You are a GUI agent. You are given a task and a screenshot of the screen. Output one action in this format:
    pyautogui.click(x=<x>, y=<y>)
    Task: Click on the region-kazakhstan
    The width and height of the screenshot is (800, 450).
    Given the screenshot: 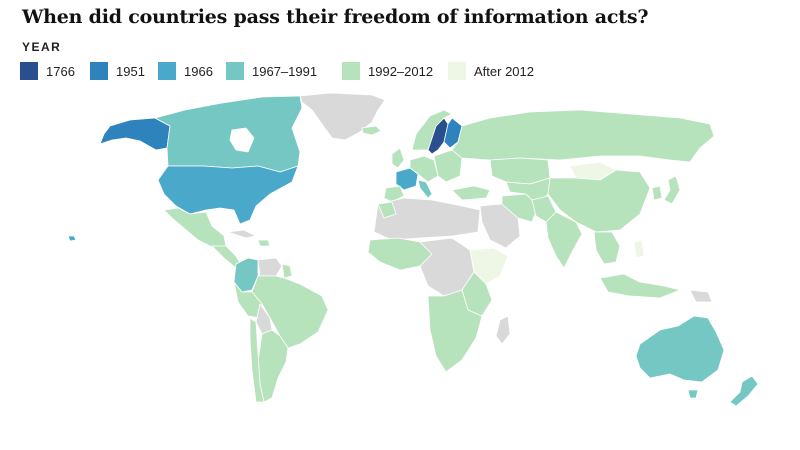 What is the action you would take?
    pyautogui.click(x=520, y=171)
    